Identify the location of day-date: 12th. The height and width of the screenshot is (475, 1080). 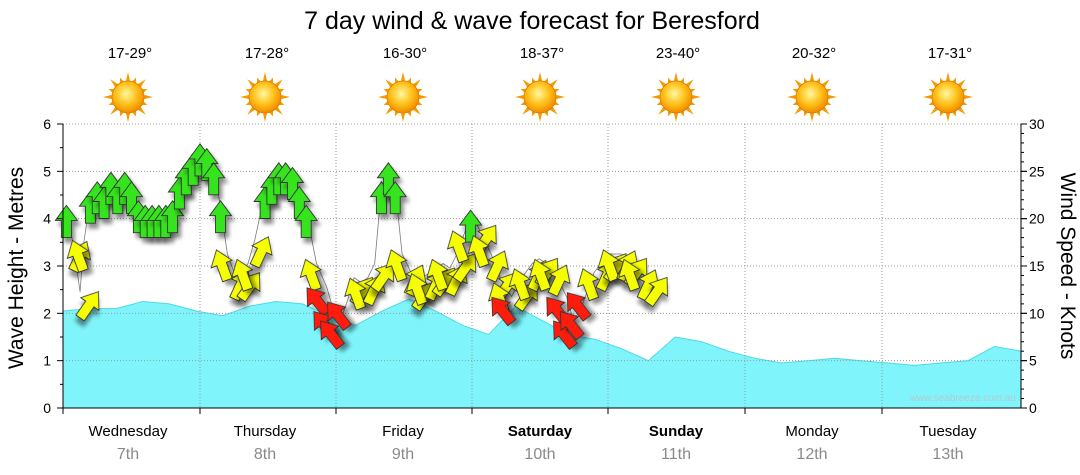
(811, 454).